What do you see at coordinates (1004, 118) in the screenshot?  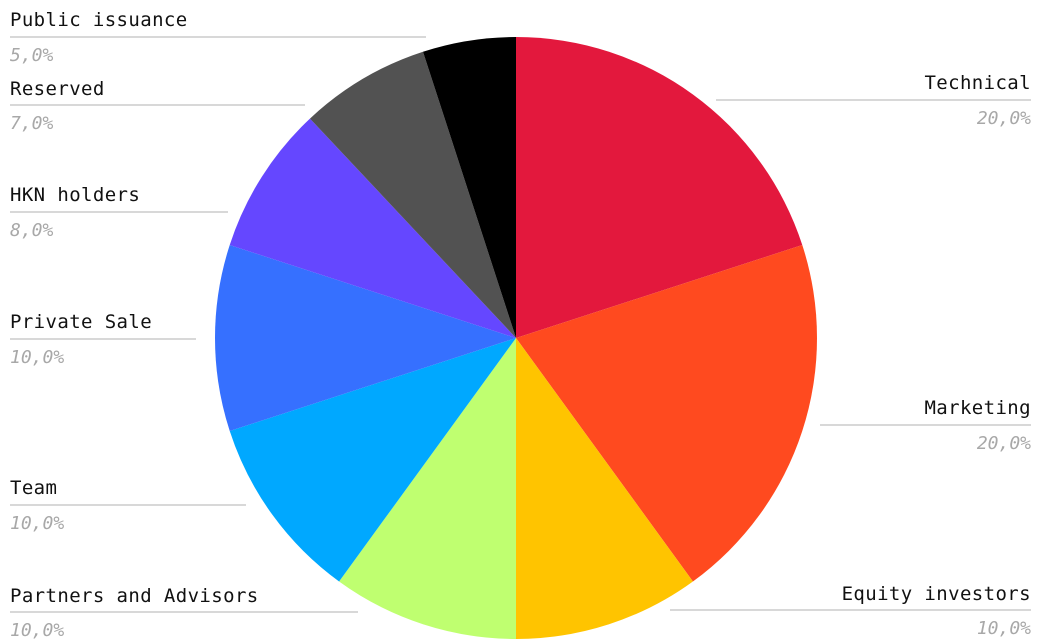 I see `slice-value-technical: 20,0%` at bounding box center [1004, 118].